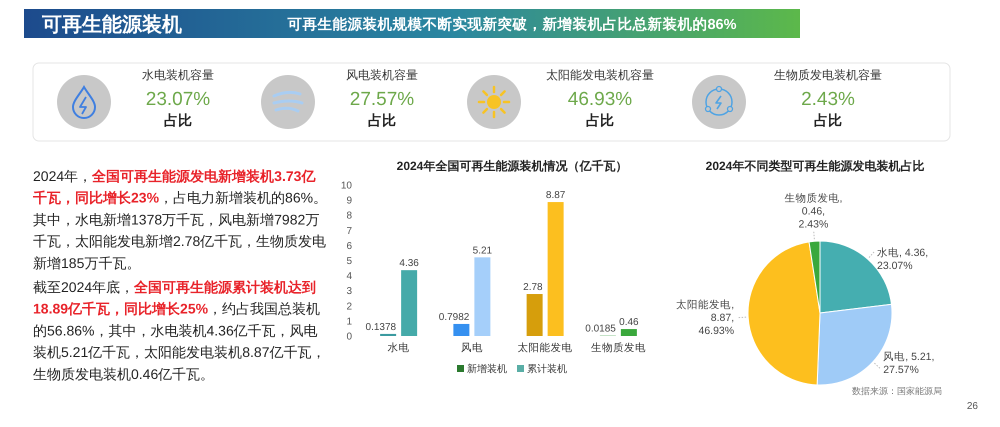 The height and width of the screenshot is (427, 1000). Describe the element at coordinates (705, 318) in the screenshot. I see `slice-label: 太阳能发电, 8.87, 46.93%` at that location.